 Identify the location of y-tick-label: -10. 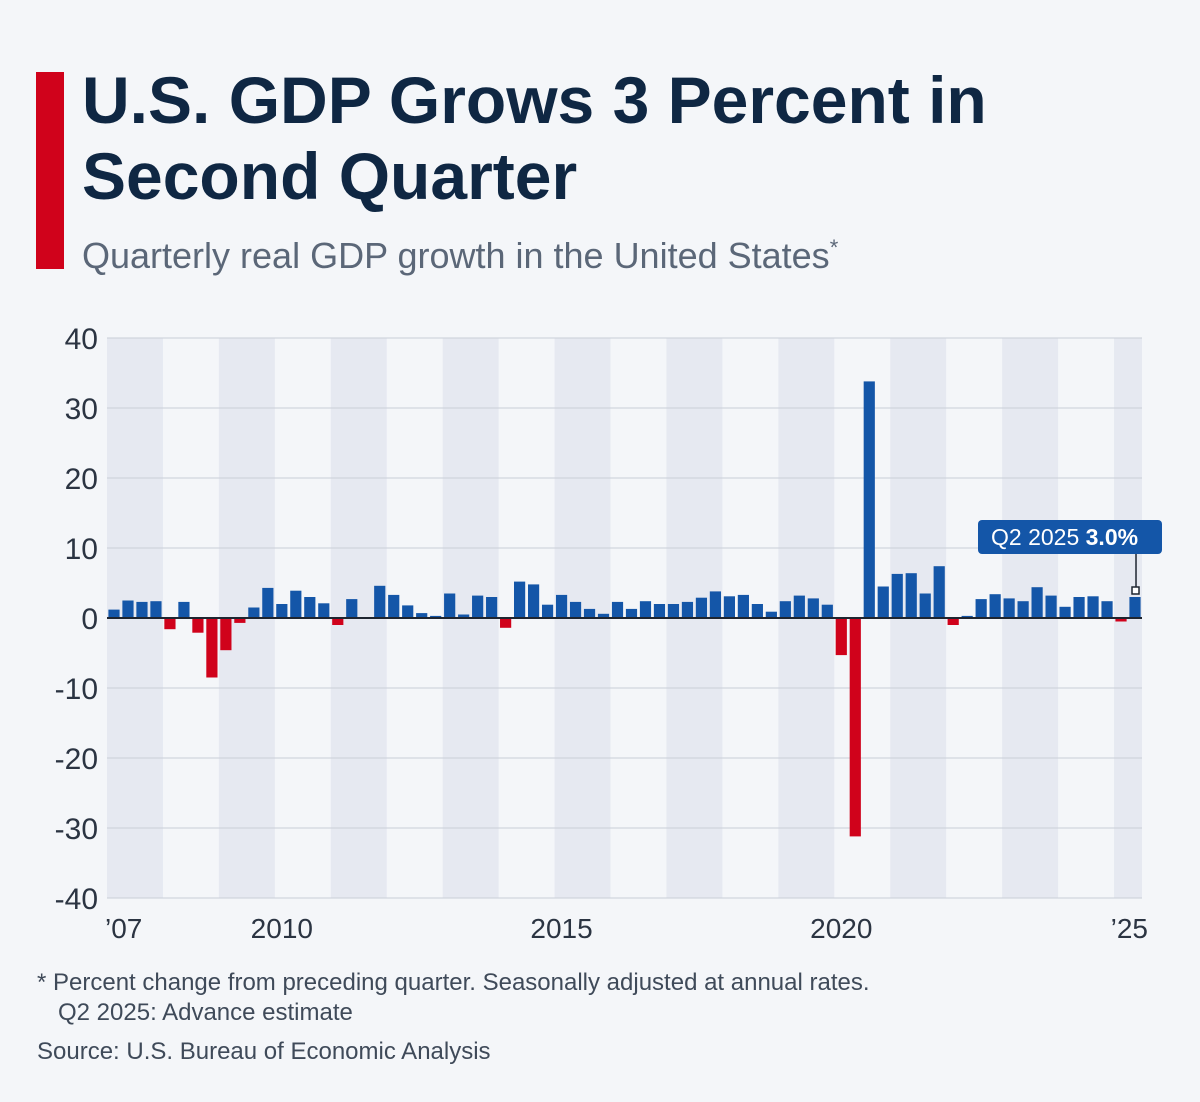
(76, 689).